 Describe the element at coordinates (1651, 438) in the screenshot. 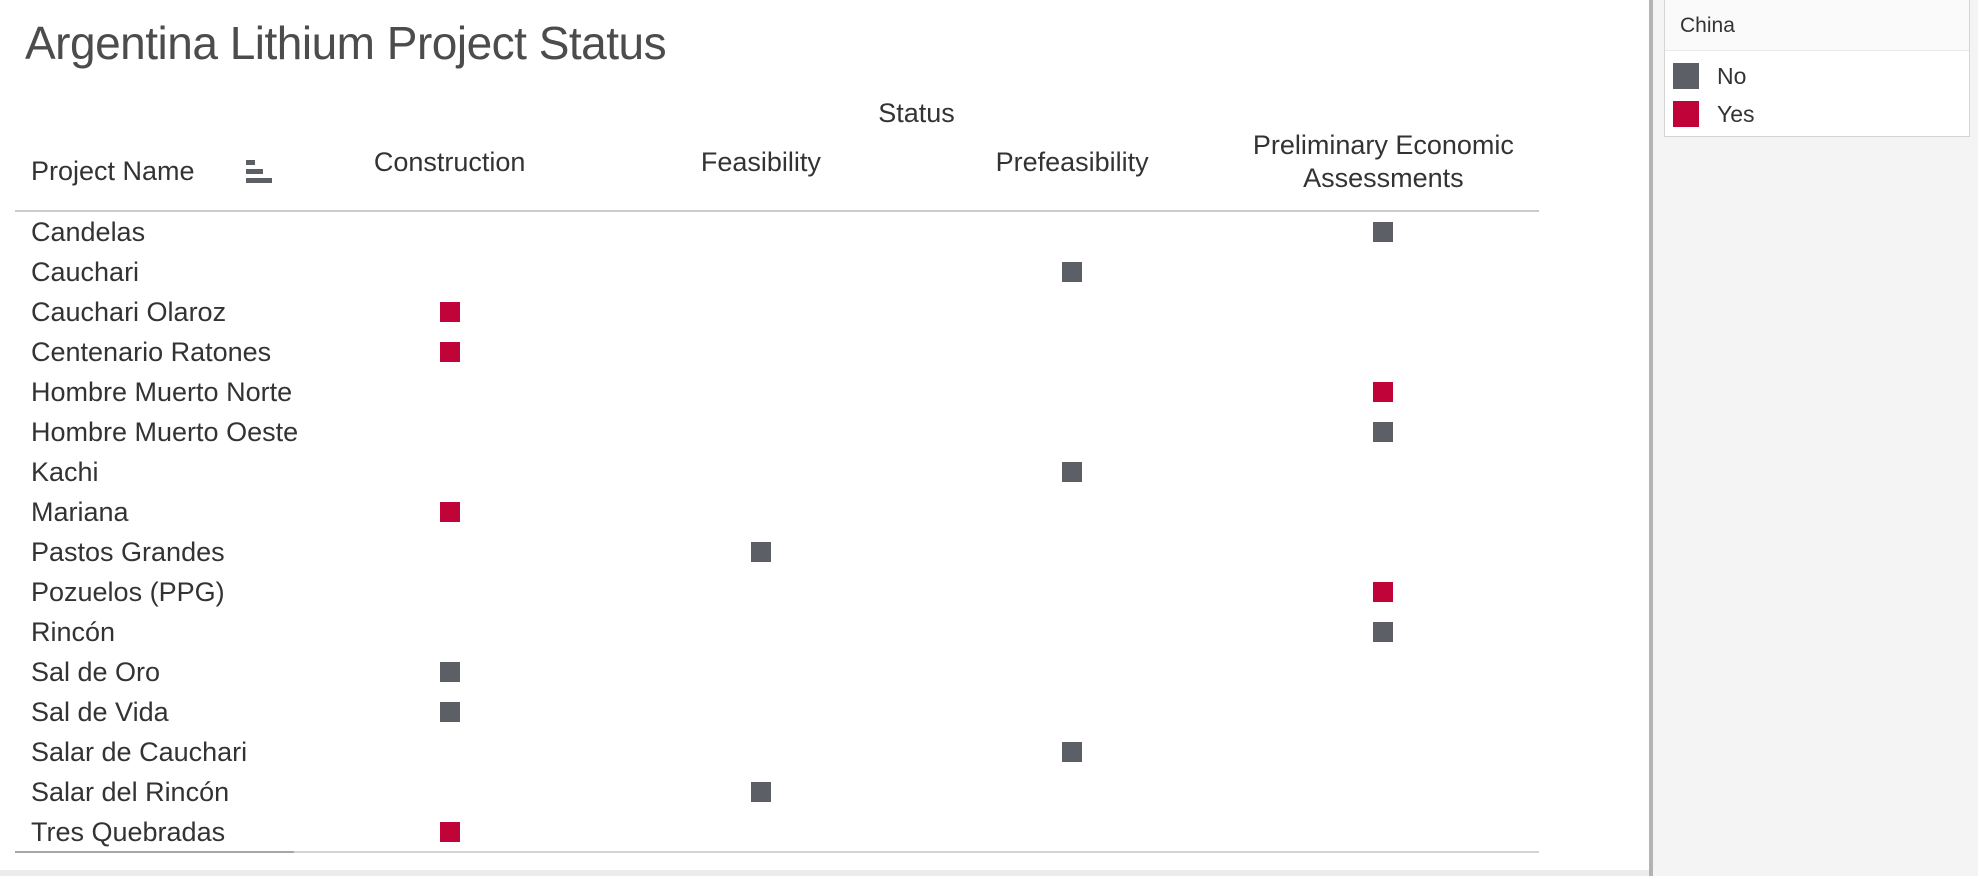

I see `pane-splitter` at that location.